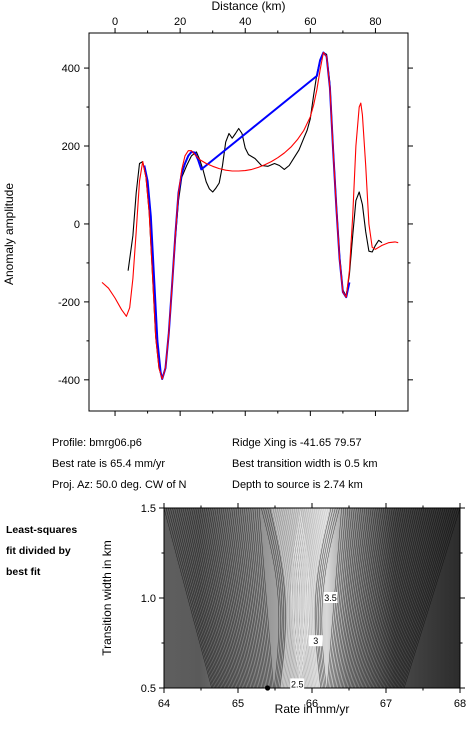 The image size is (467, 745). I want to click on y-tick-label: 1.0, so click(148, 599).